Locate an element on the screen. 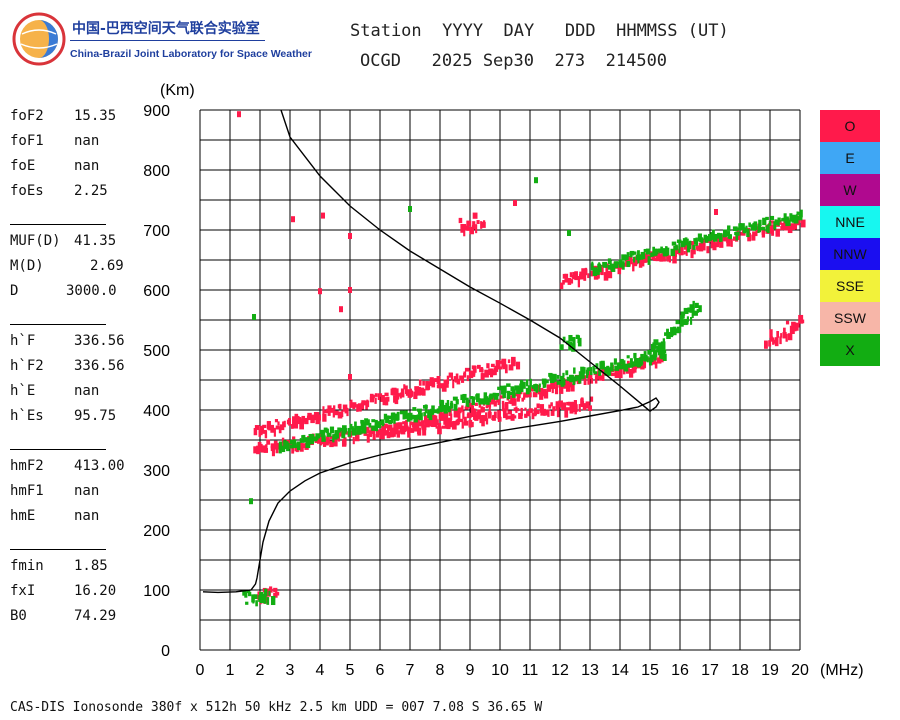  param-value: 413.00 is located at coordinates (99, 466).